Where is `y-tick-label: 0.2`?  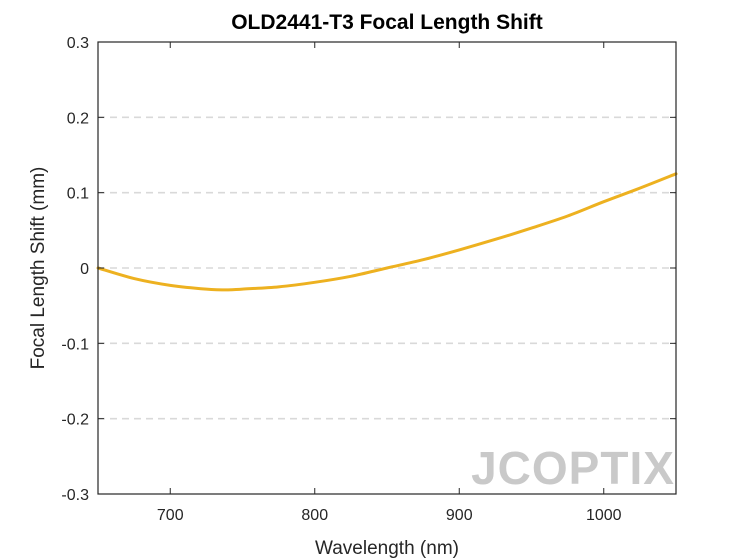
y-tick-label: 0.2 is located at coordinates (78, 118).